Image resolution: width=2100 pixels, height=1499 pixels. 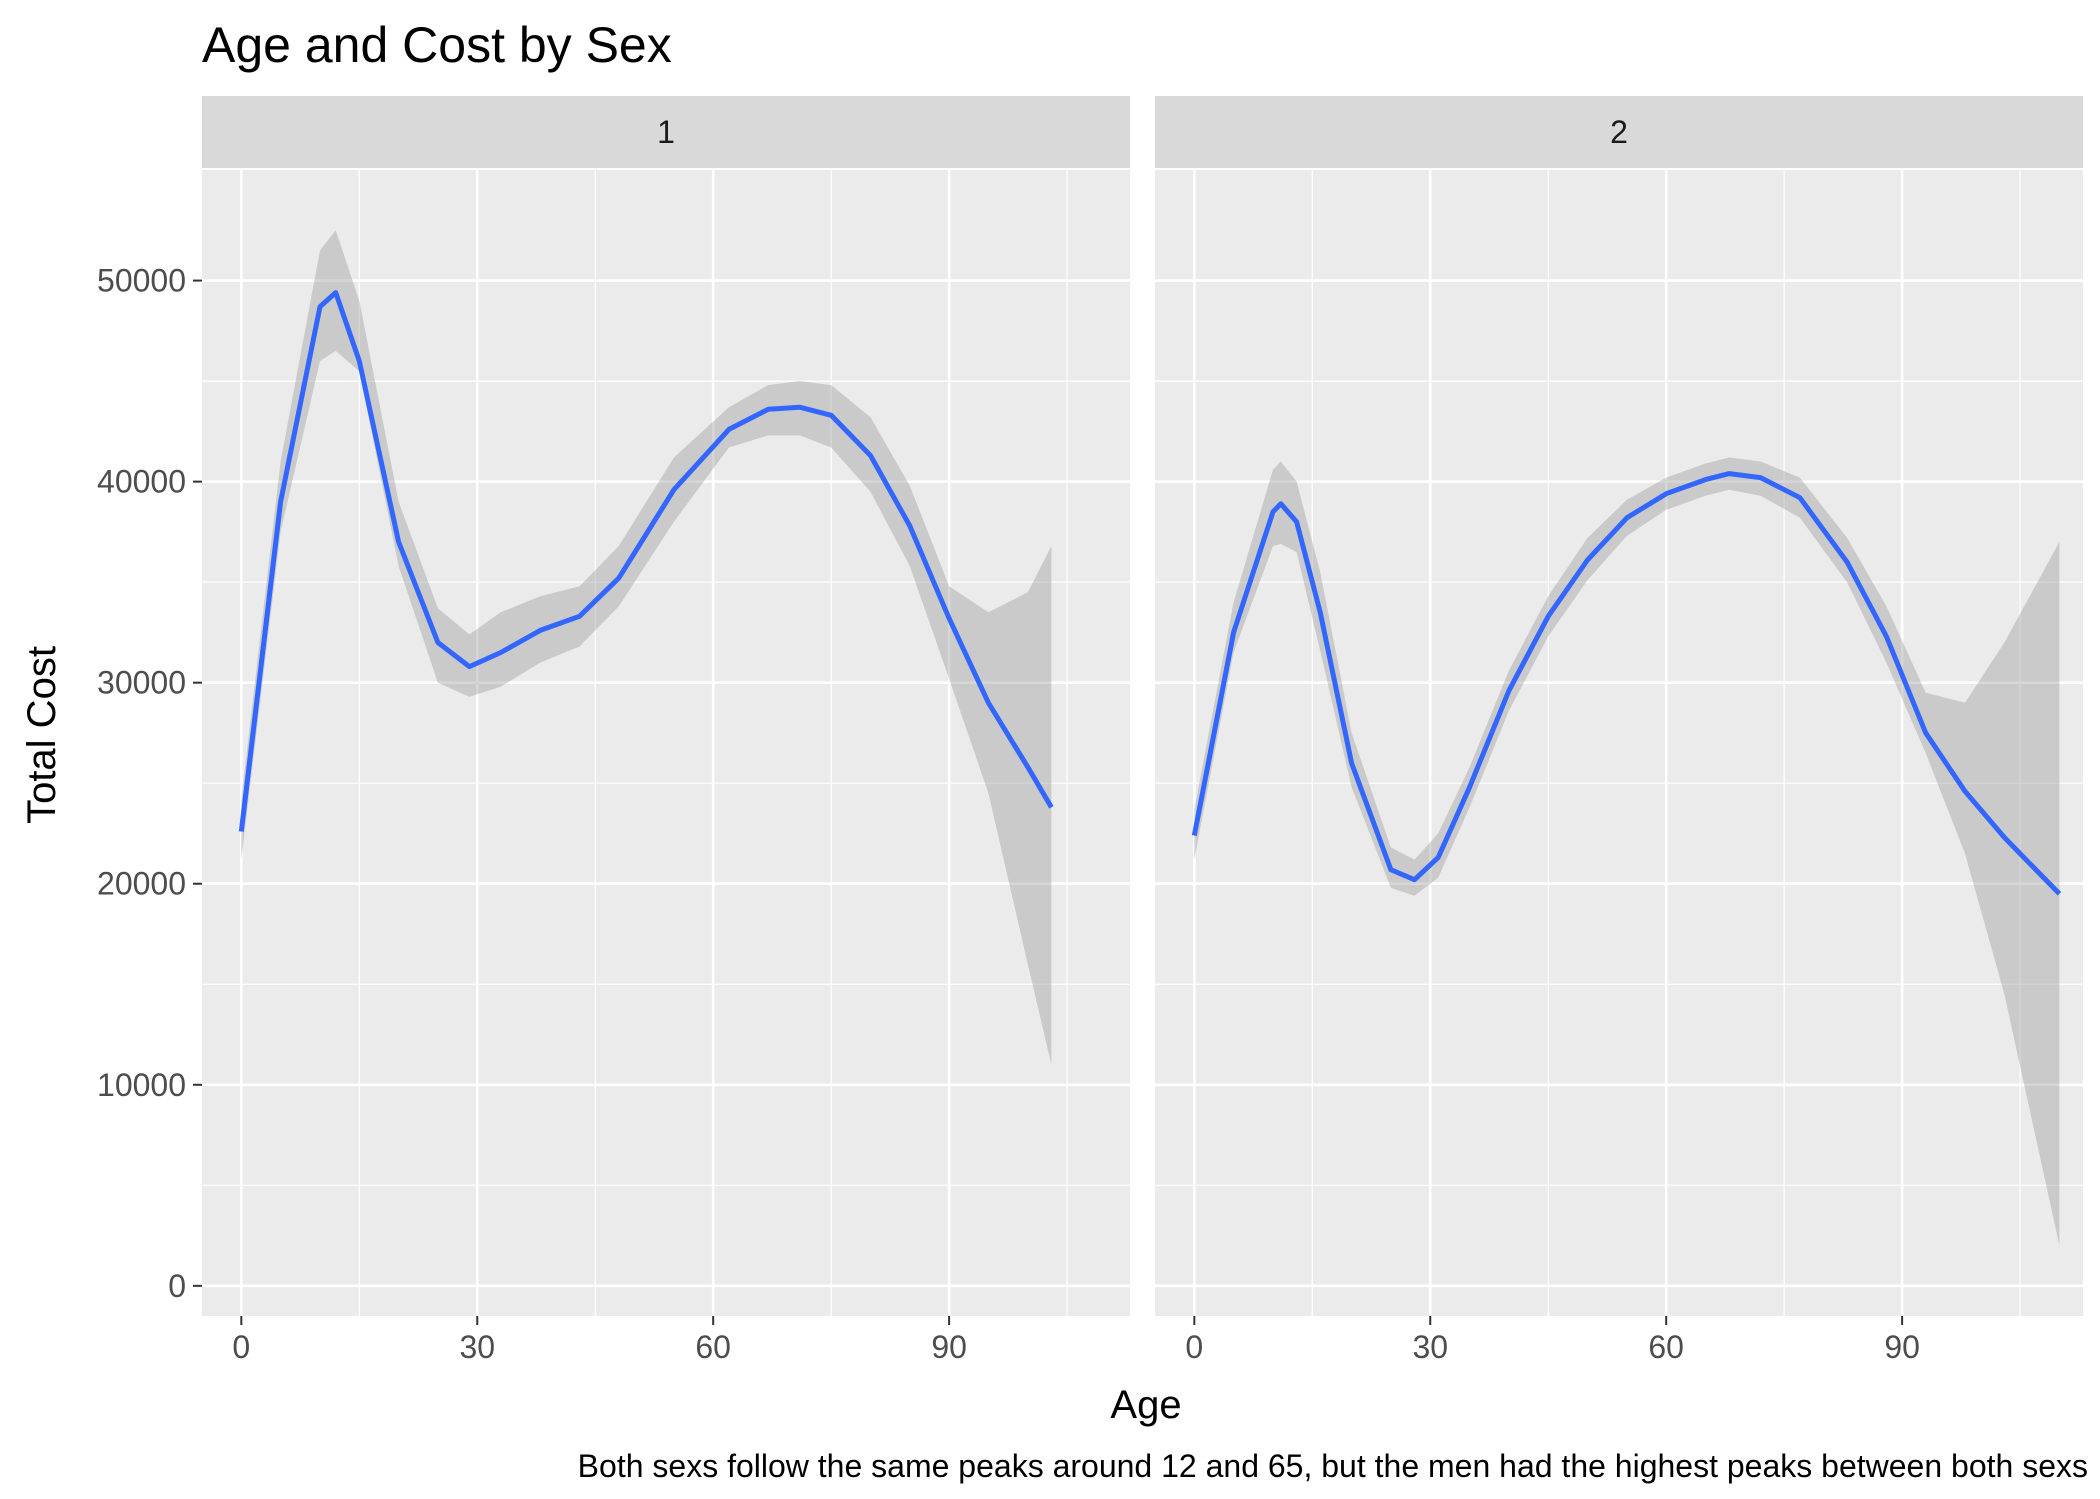 What do you see at coordinates (141, 1085) in the screenshot?
I see `y-tick-label: 10000` at bounding box center [141, 1085].